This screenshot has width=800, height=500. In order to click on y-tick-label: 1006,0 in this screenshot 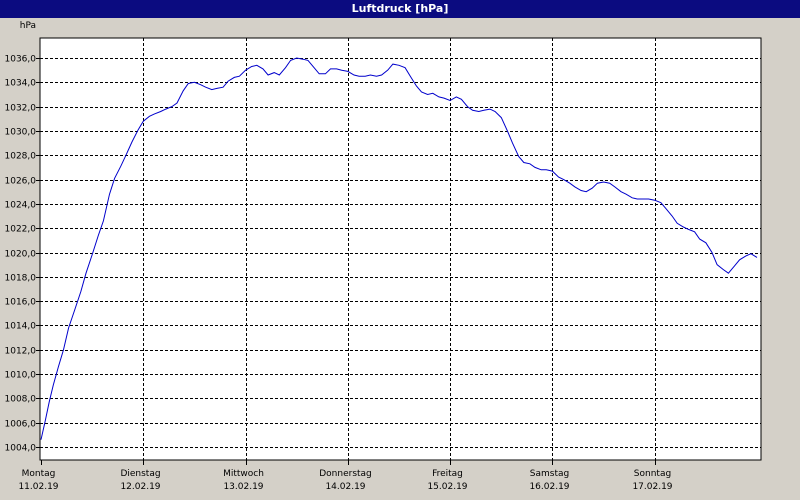, I will do `click(21, 425)`.